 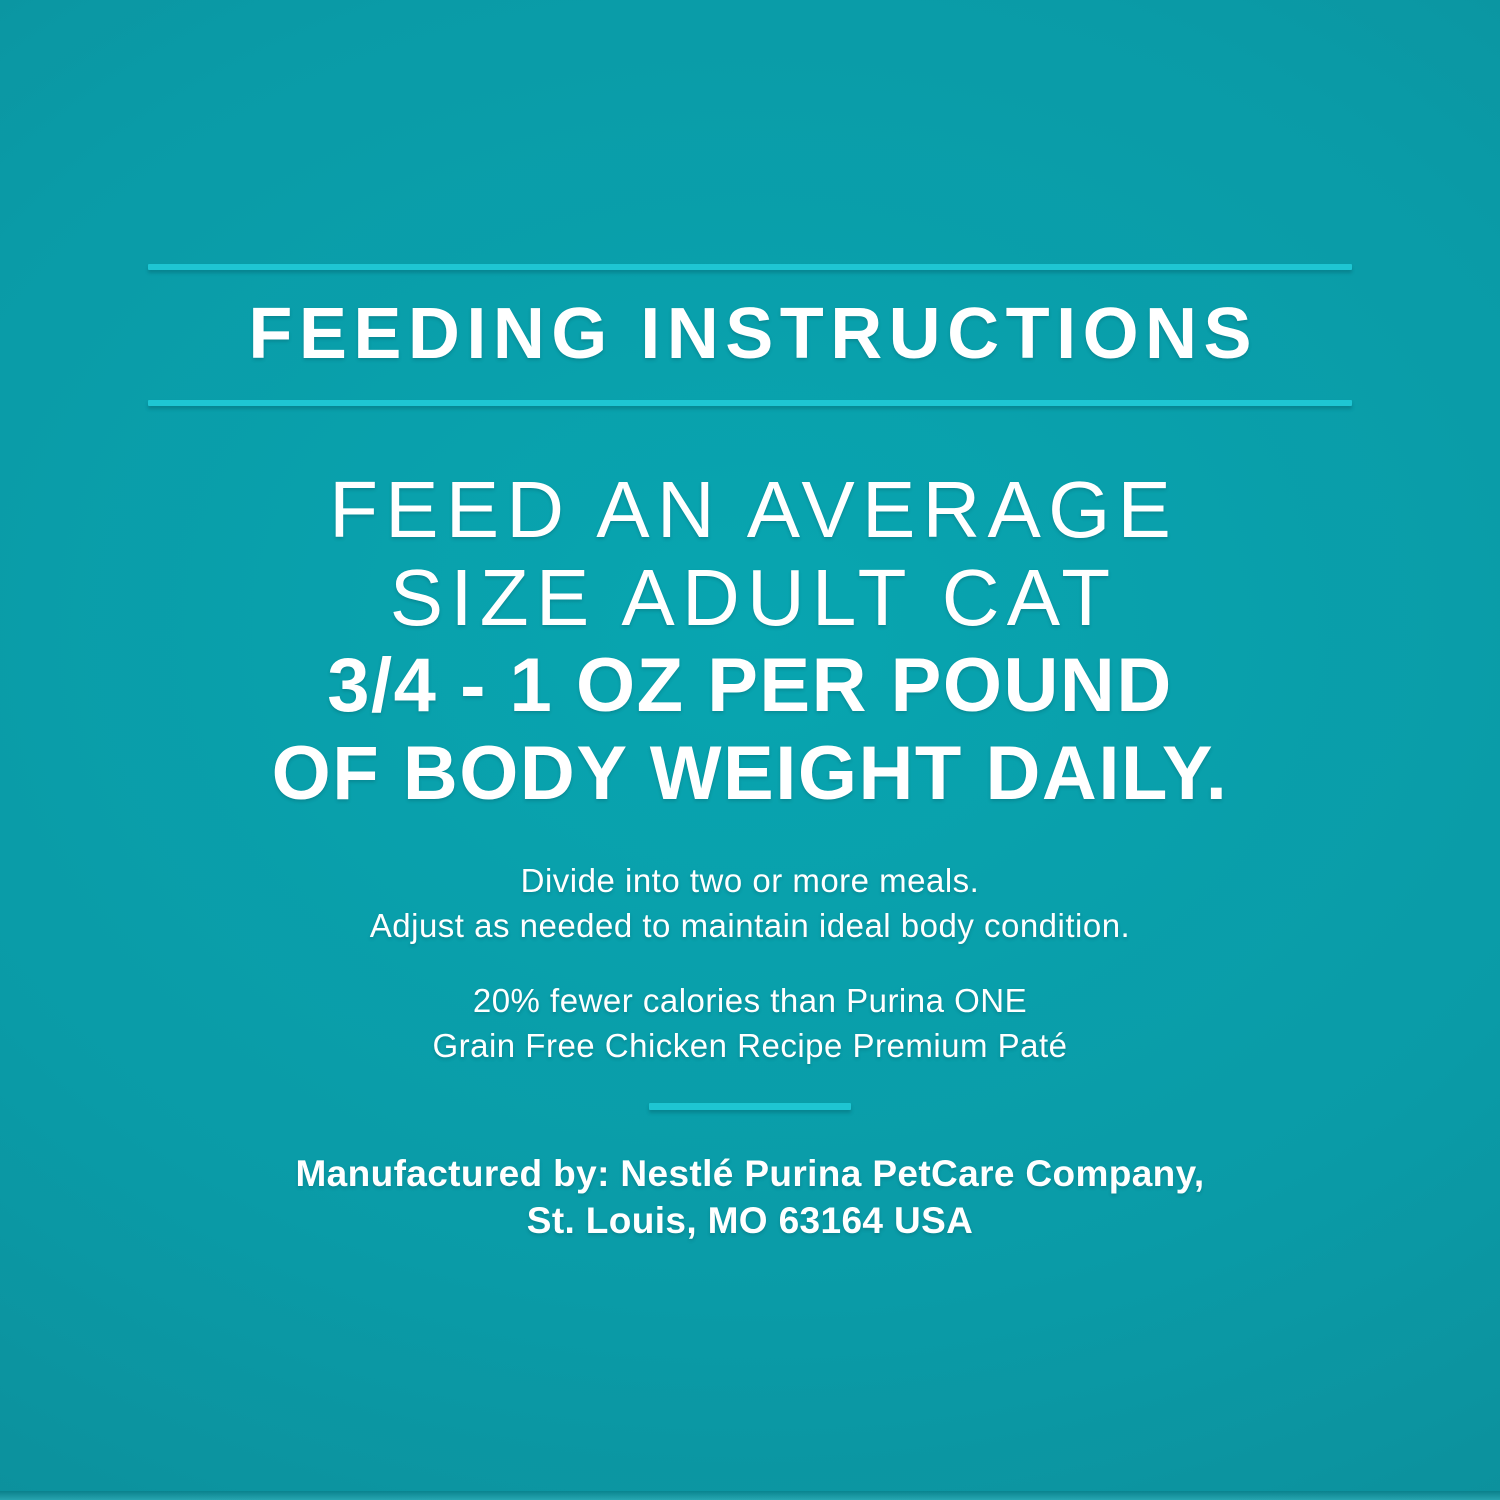 What do you see at coordinates (754, 509) in the screenshot?
I see `headline-line-1: FEED AN AVERAGE` at bounding box center [754, 509].